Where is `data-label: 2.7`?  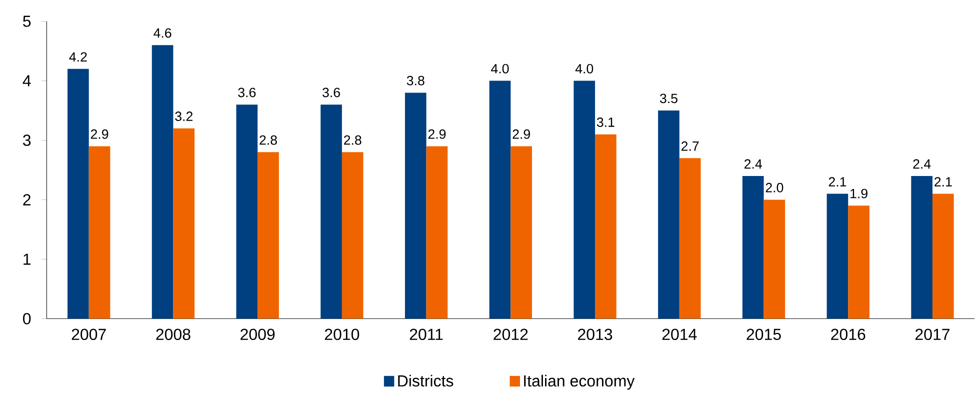
data-label: 2.7 is located at coordinates (690, 146).